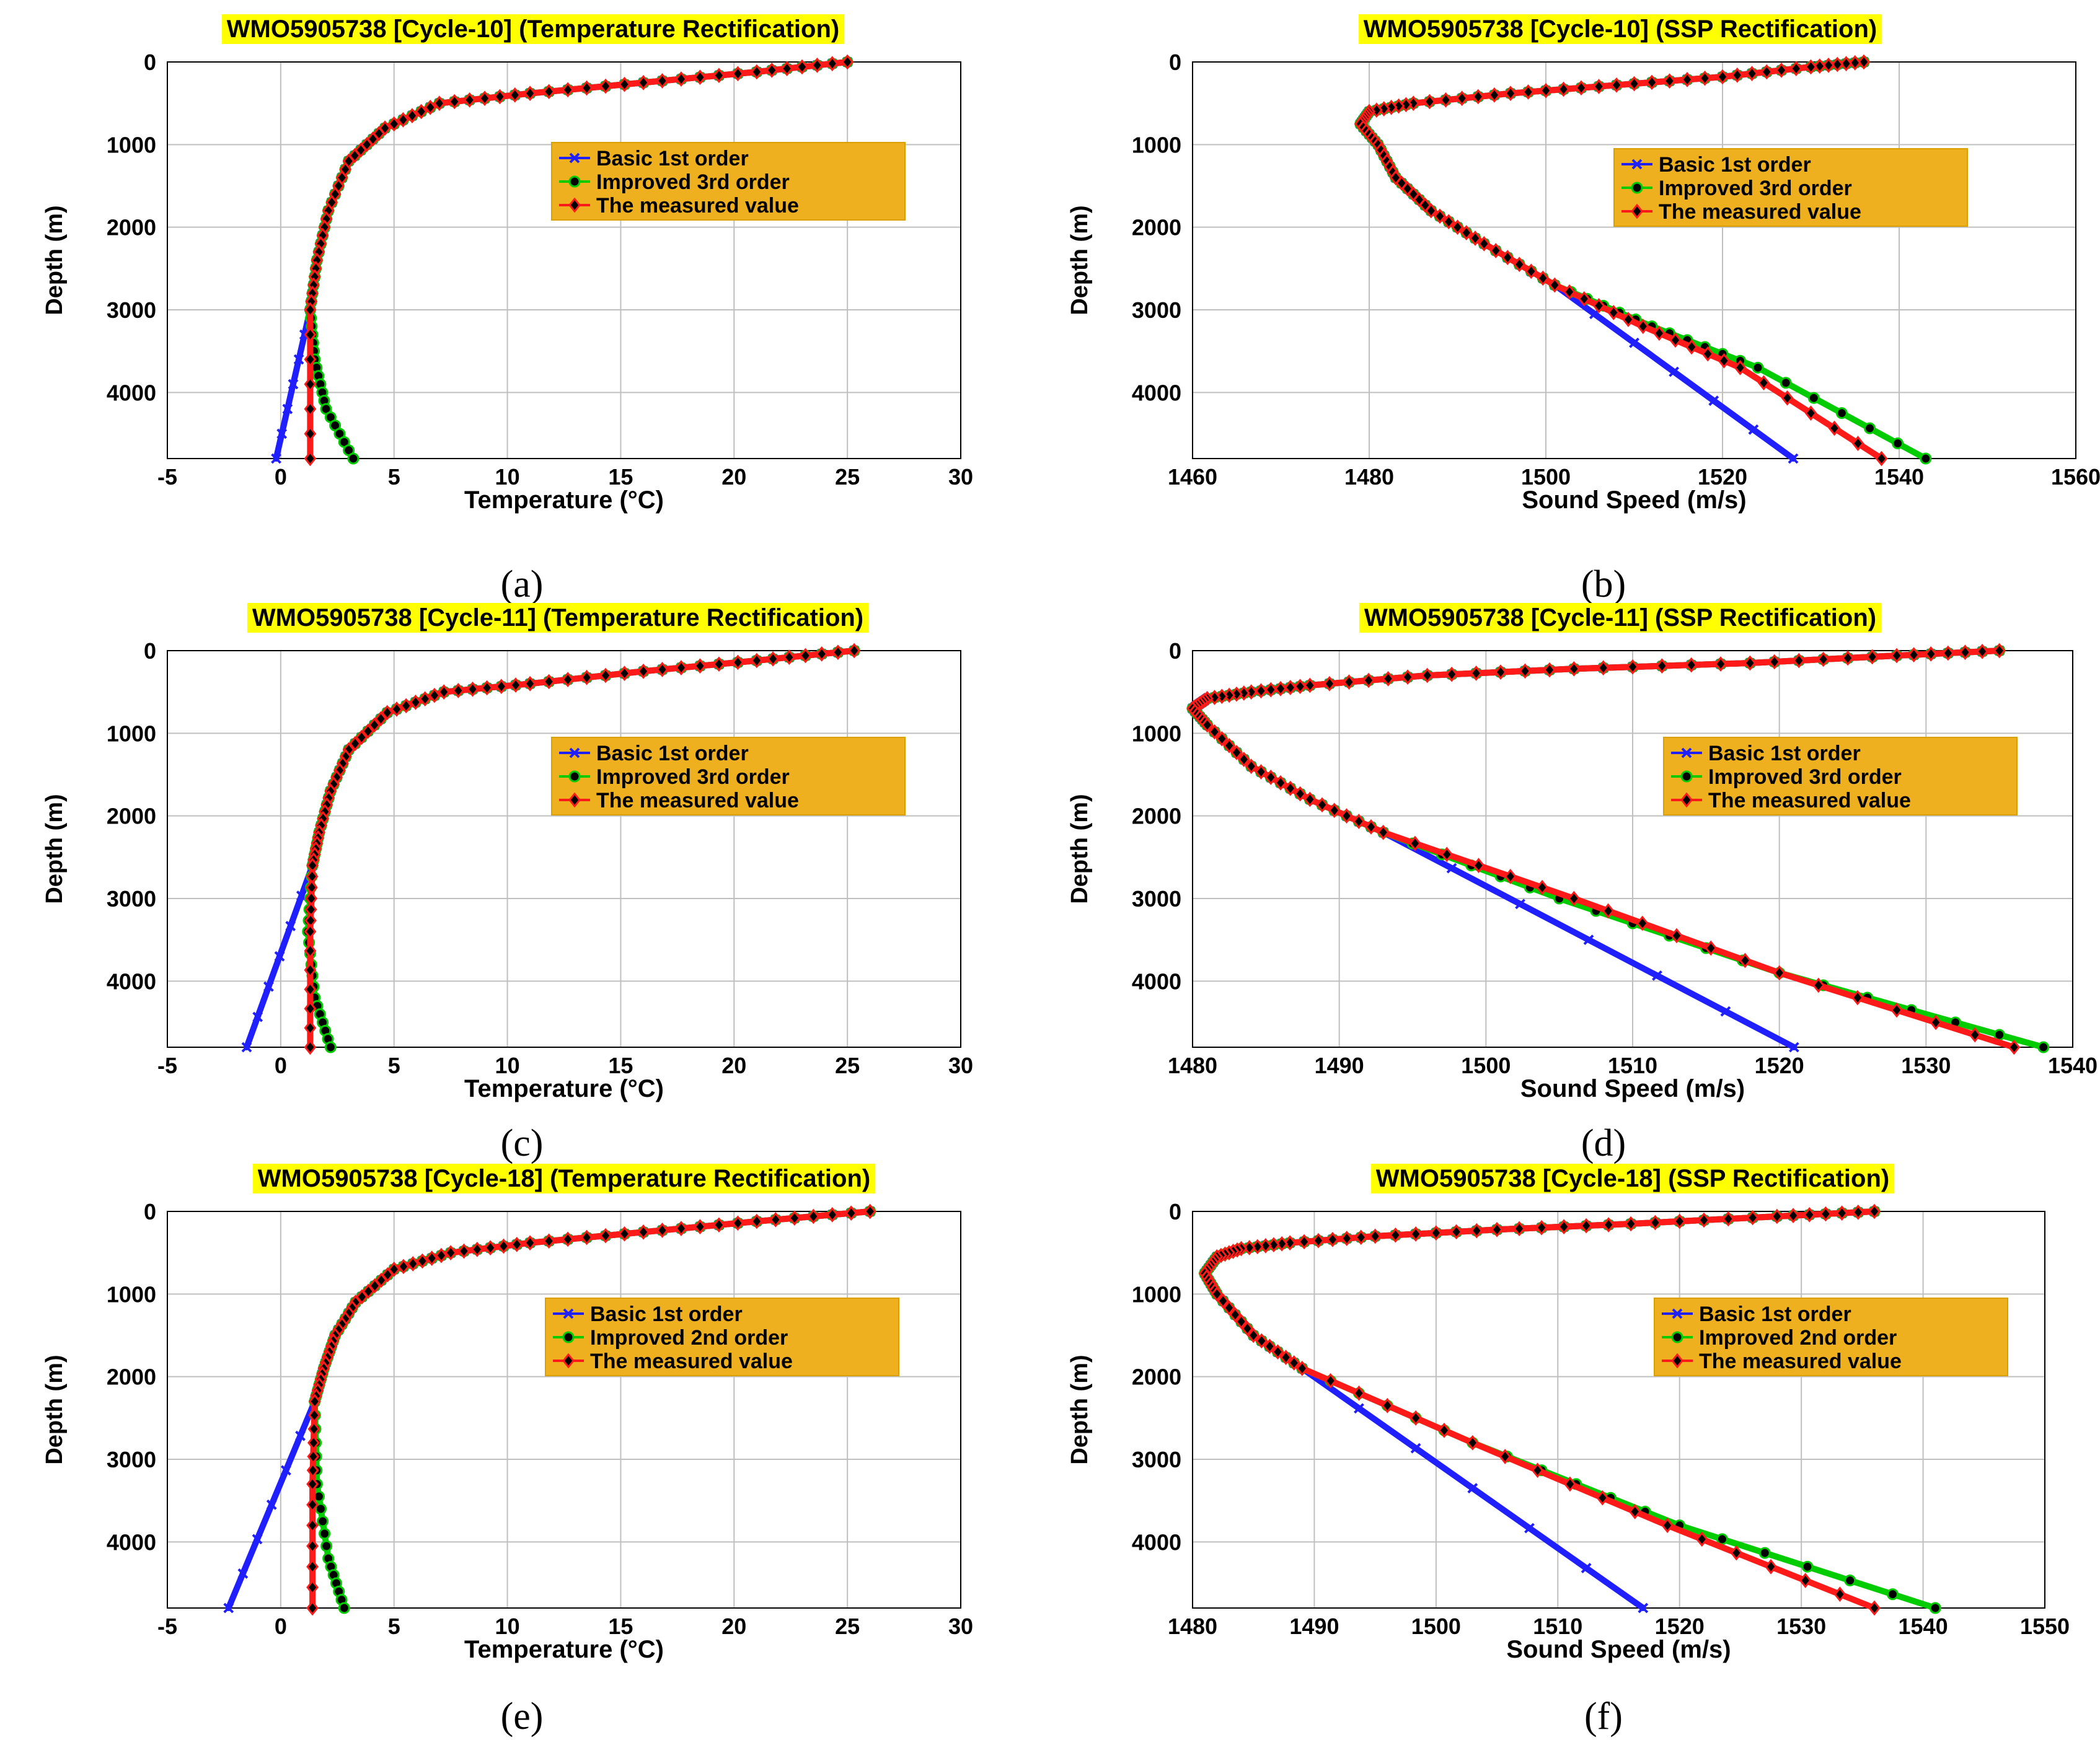  What do you see at coordinates (1786, 383) in the screenshot?
I see `chart-b-series-1-point` at bounding box center [1786, 383].